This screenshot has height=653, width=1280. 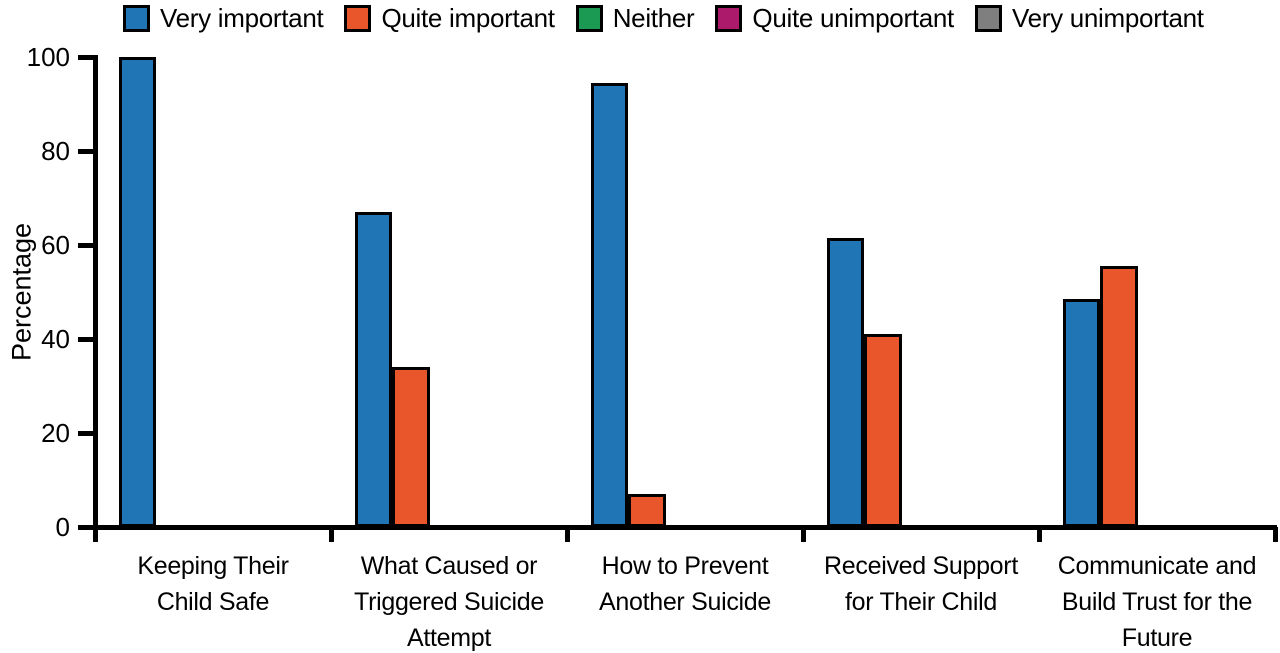 What do you see at coordinates (1107, 17) in the screenshot?
I see `legend-label: Very unimportant` at bounding box center [1107, 17].